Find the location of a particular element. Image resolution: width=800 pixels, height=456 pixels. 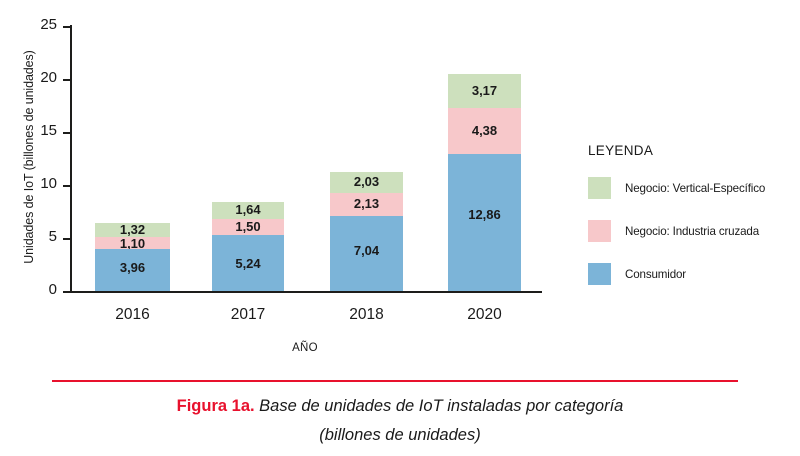

bar-segment-vertical-especifico-2020: 3,17 is located at coordinates (484, 90).